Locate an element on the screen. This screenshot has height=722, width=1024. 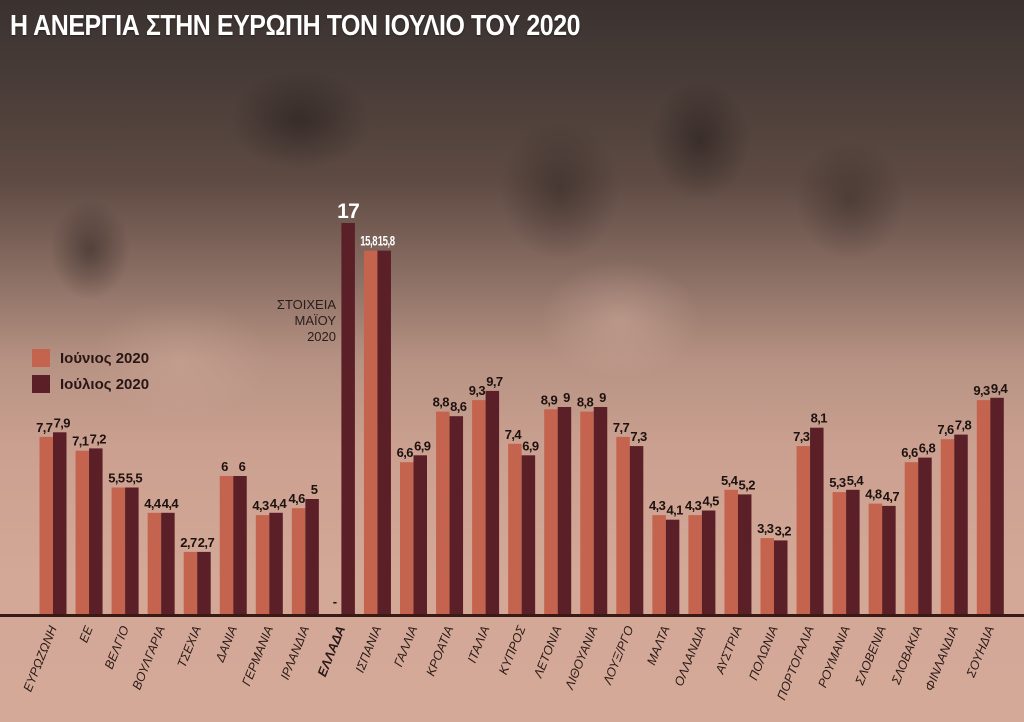
data-label-july: 9 is located at coordinates (566, 397).